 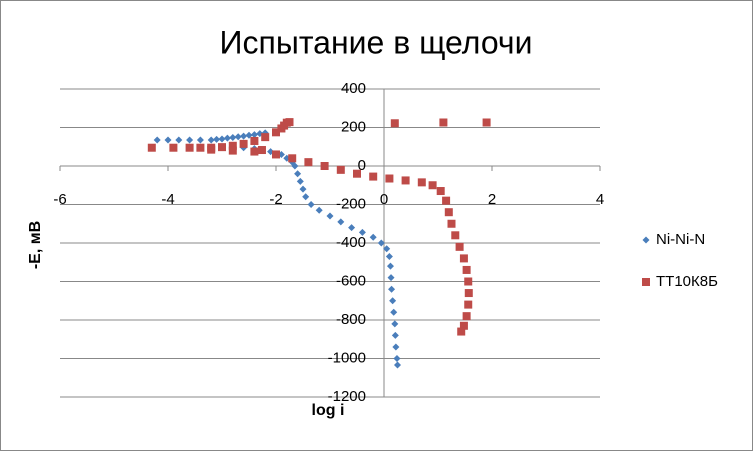 I want to click on x-tick-label: 4, so click(x=600, y=199).